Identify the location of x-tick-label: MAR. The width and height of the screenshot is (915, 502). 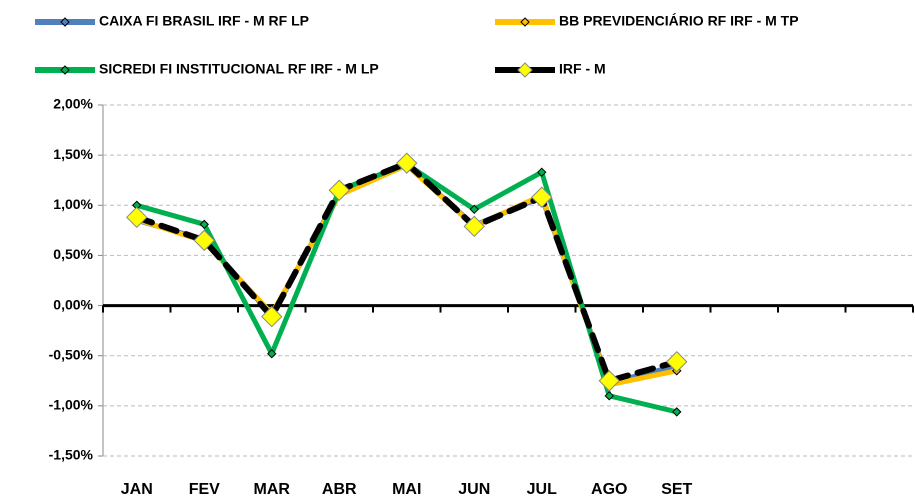
(272, 489).